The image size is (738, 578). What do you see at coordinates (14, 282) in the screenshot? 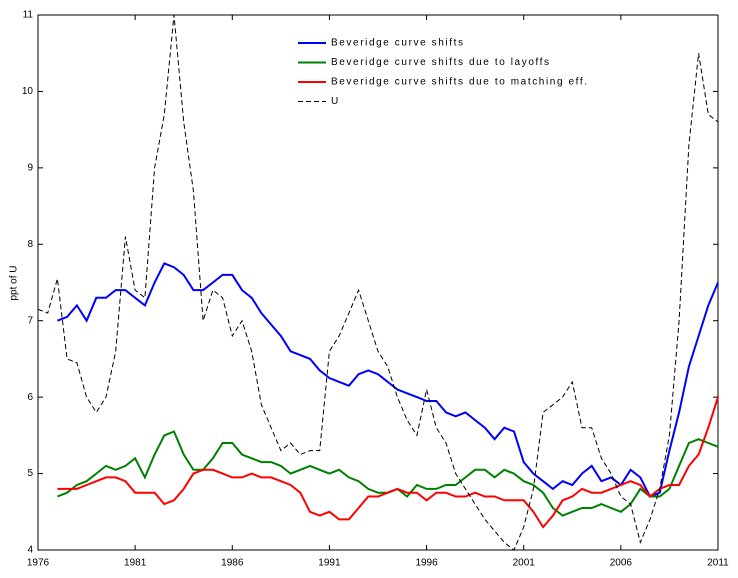
I see `y-axis-label: ppt of U` at bounding box center [14, 282].